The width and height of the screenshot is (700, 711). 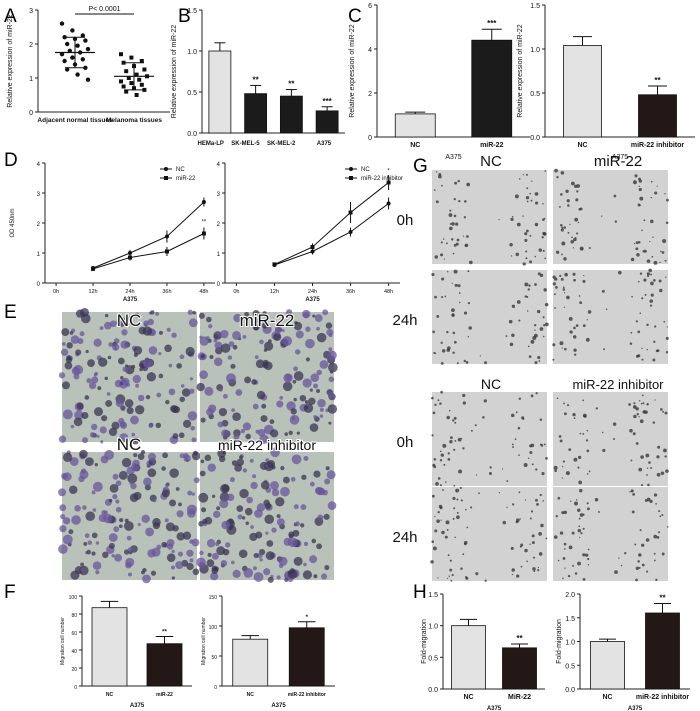 What do you see at coordinates (256, 113) in the screenshot?
I see `bar` at bounding box center [256, 113].